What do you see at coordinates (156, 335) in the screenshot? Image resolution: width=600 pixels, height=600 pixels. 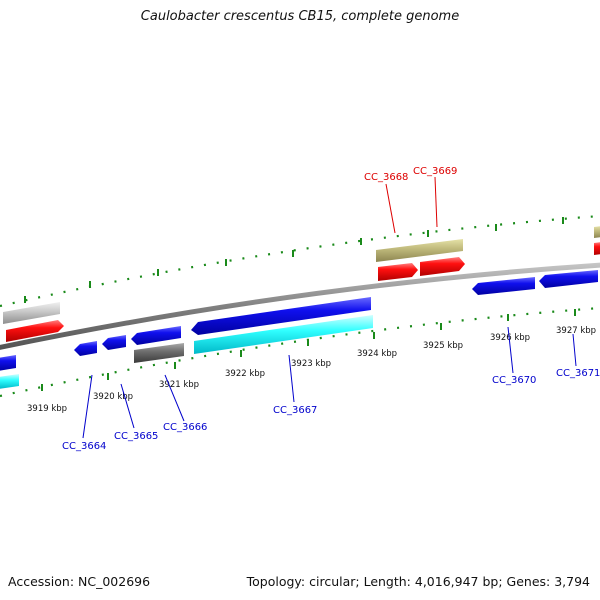 I see `feature-cc3666` at bounding box center [156, 335].